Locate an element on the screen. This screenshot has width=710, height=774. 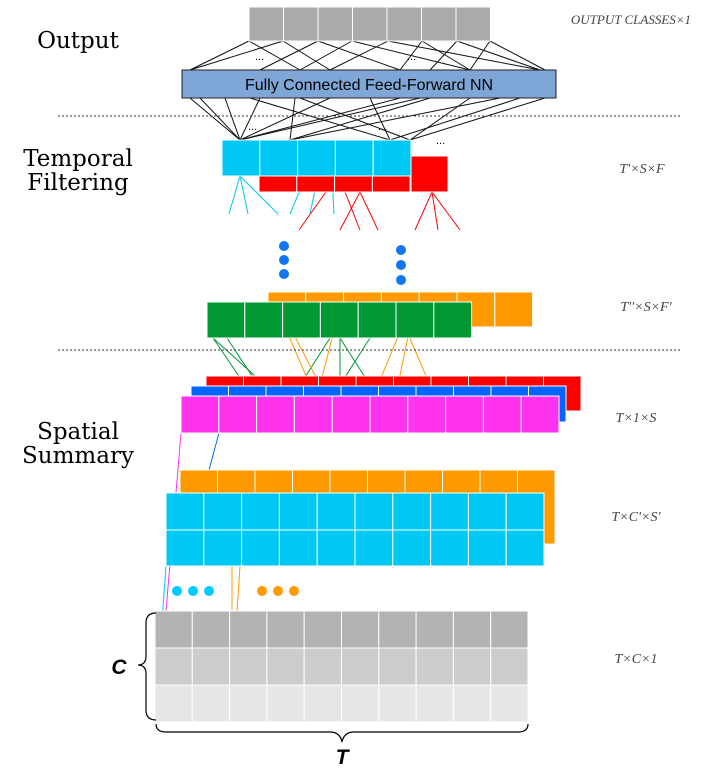
dim-label-spatial2: T×C'×S' is located at coordinates (636, 517).